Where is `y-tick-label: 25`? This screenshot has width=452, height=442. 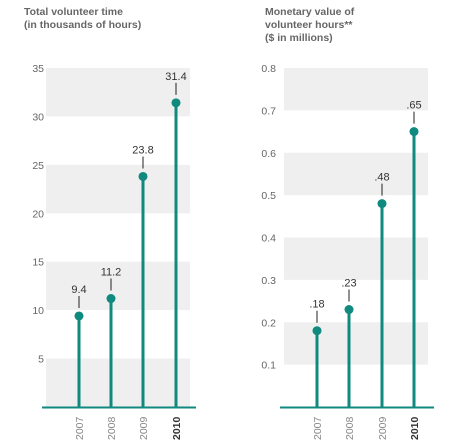
y-tick-label: 25 is located at coordinates (38, 166).